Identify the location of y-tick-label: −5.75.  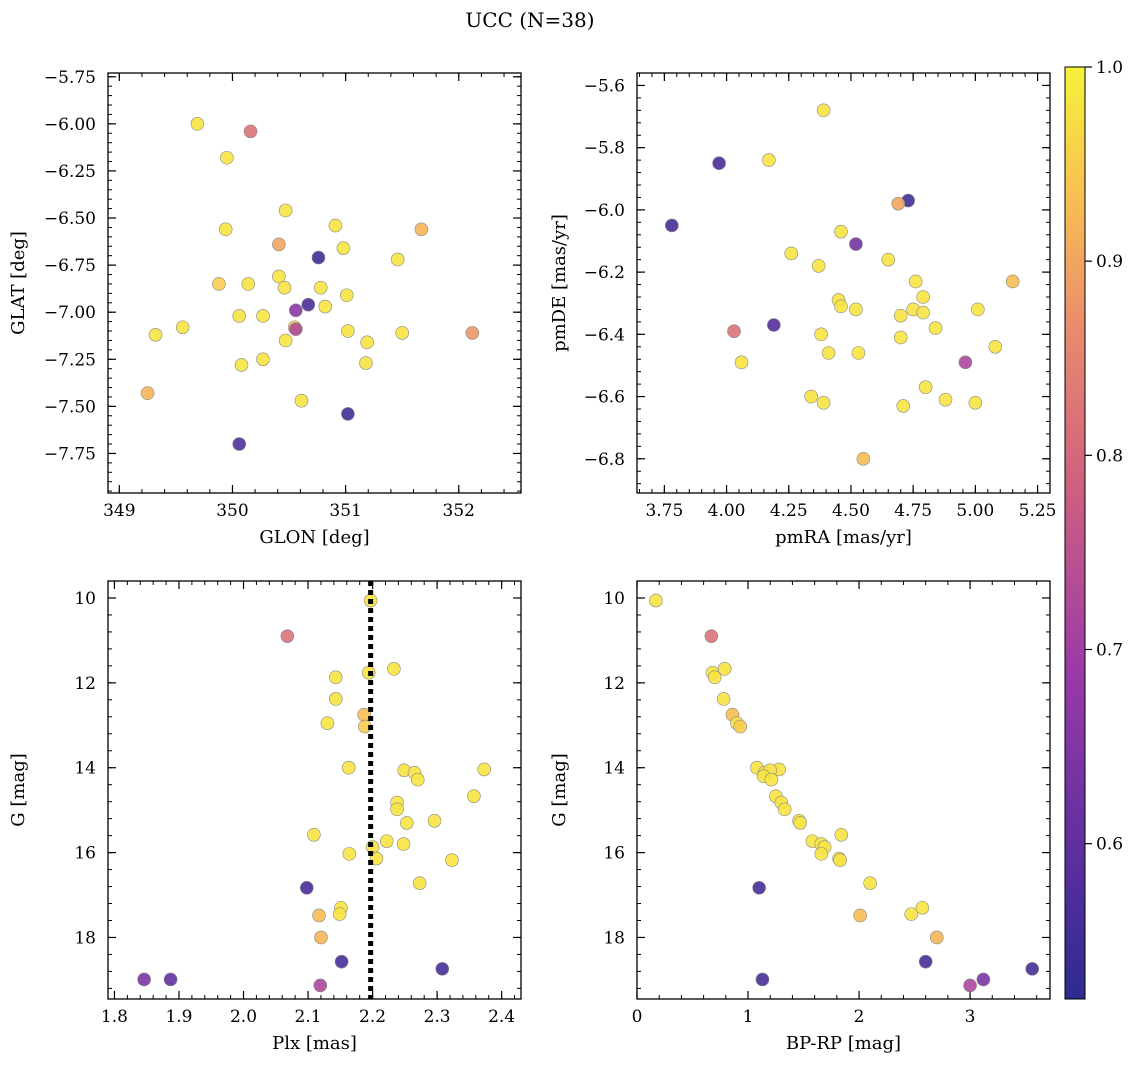
(70, 78).